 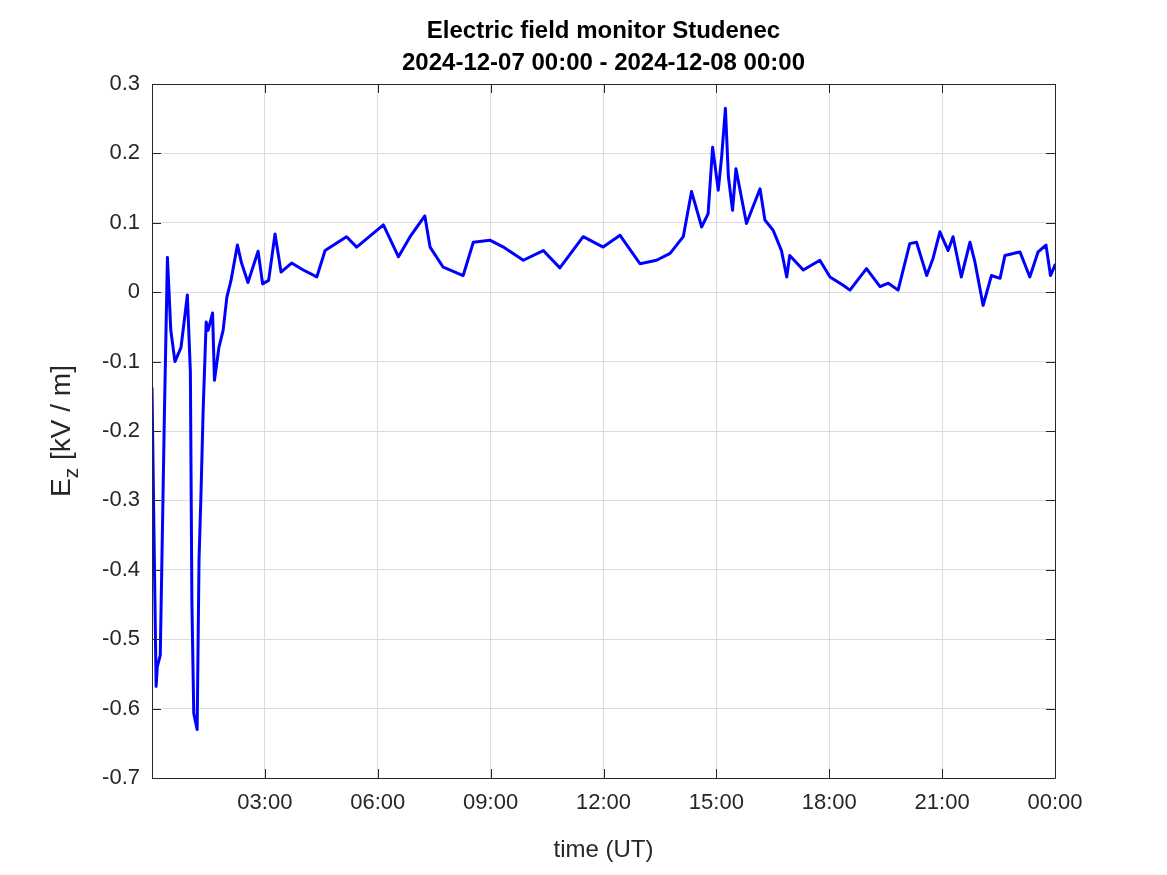 I want to click on y-tick-label: -0.3, so click(x=121, y=499).